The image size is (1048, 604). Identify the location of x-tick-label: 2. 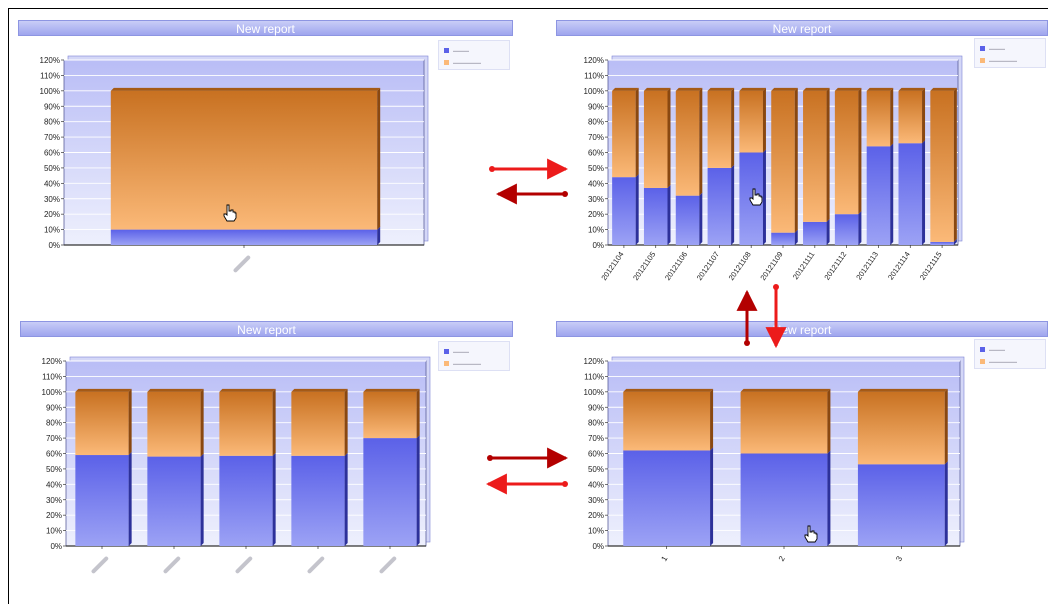
(782, 558).